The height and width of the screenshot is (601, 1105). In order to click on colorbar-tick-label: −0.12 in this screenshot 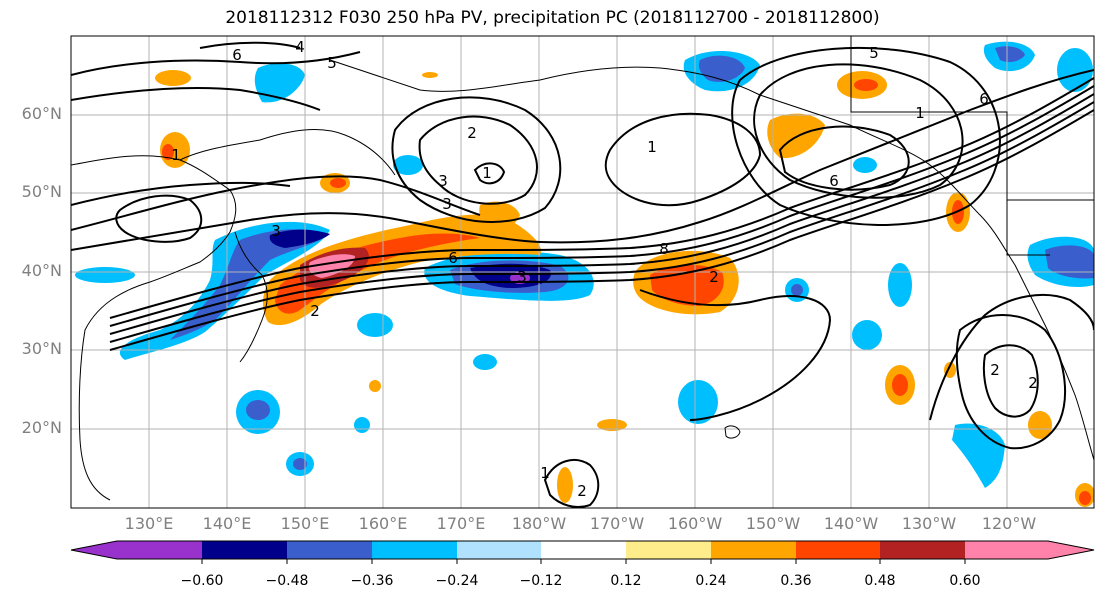, I will do `click(541, 581)`.